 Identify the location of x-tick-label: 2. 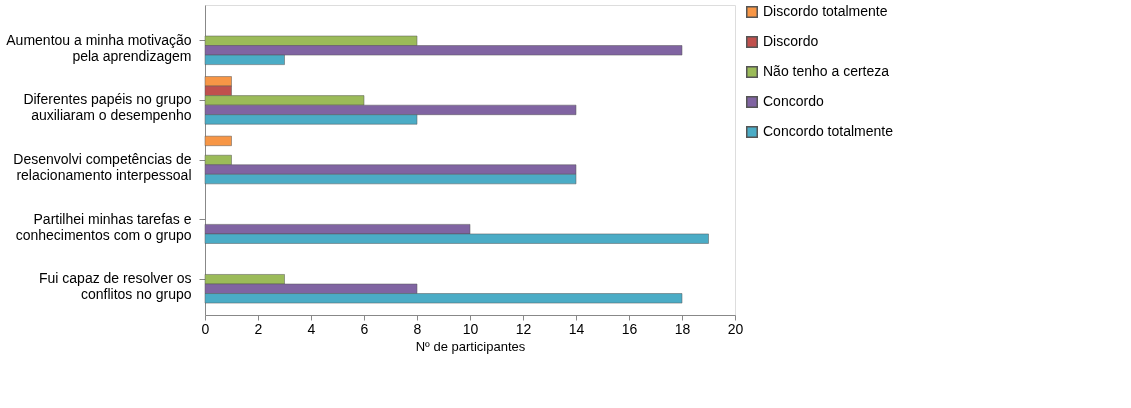
(258, 328).